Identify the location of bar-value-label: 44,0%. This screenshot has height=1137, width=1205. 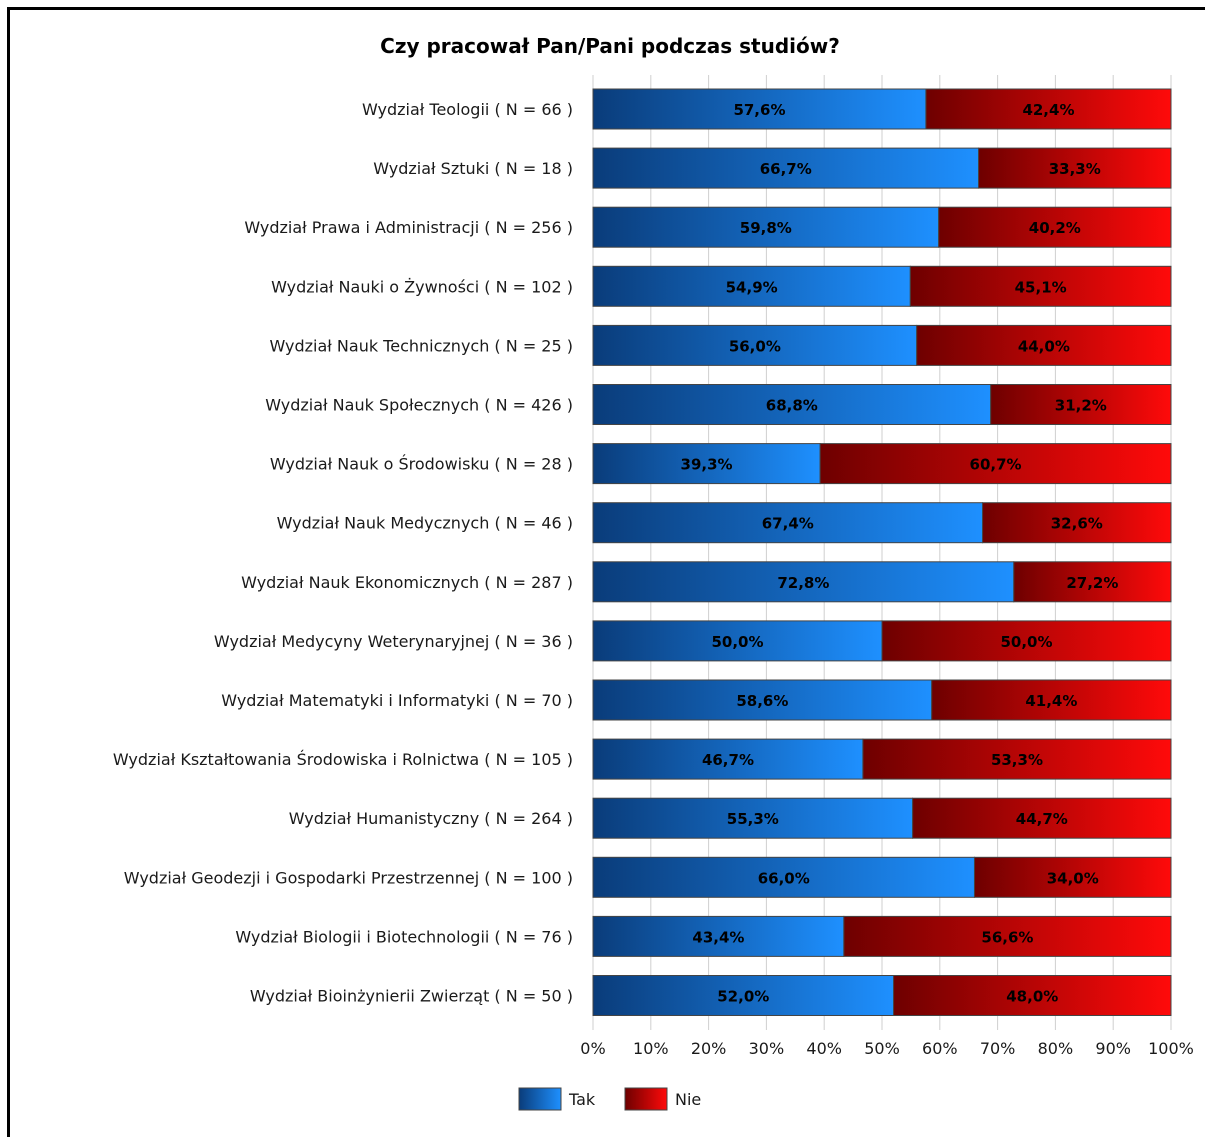
(1044, 346).